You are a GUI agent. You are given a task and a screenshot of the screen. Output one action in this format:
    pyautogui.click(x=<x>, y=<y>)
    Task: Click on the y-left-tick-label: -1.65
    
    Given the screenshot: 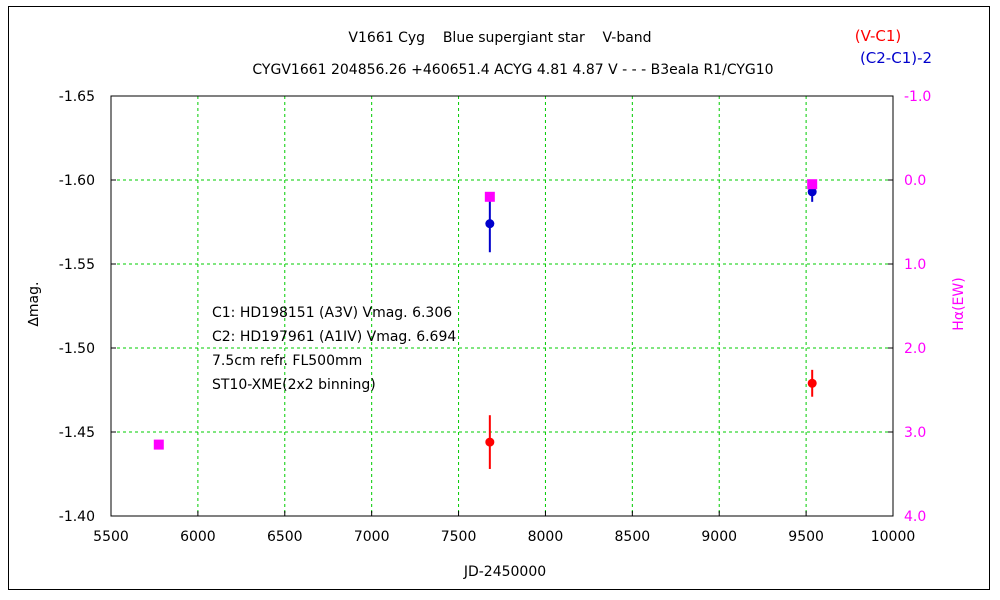 What is the action you would take?
    pyautogui.click(x=77, y=97)
    